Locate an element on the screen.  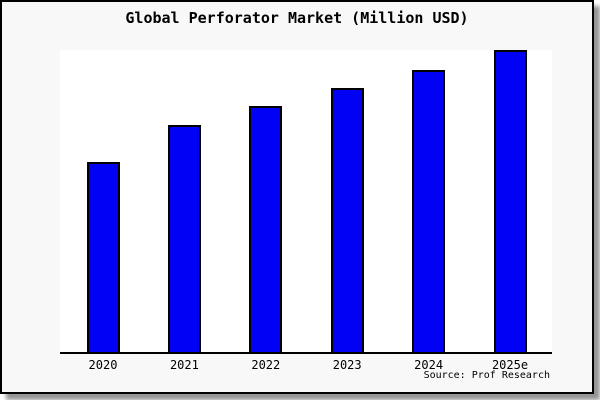
bar-2022 is located at coordinates (266, 229).